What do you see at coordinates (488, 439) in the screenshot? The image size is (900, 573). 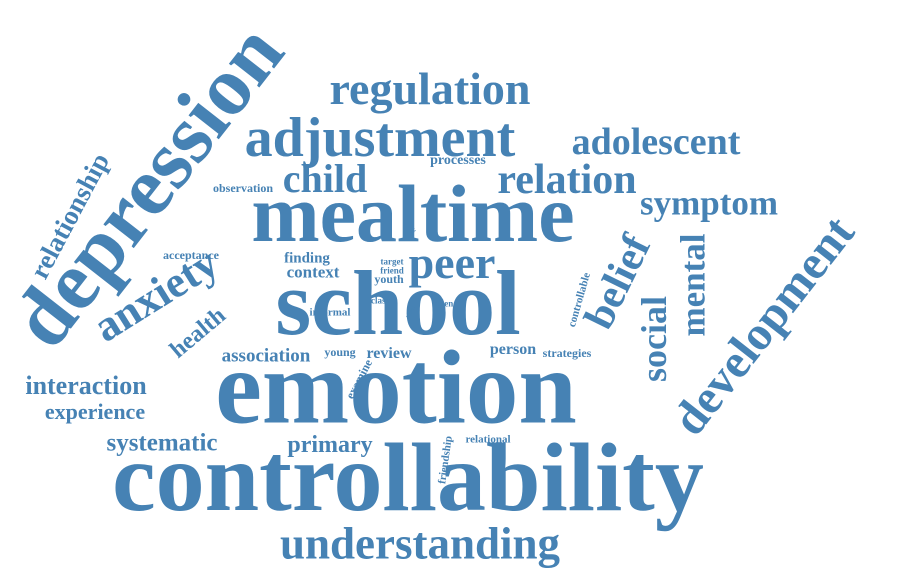 I see `word-relational: relational` at bounding box center [488, 439].